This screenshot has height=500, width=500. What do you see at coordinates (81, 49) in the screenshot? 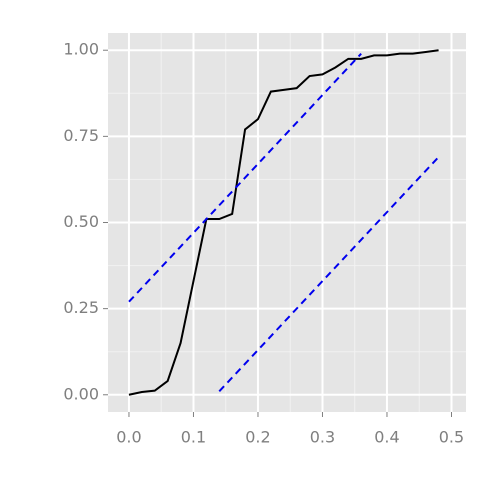
I see `y-tick-label: 1.00` at bounding box center [81, 49].